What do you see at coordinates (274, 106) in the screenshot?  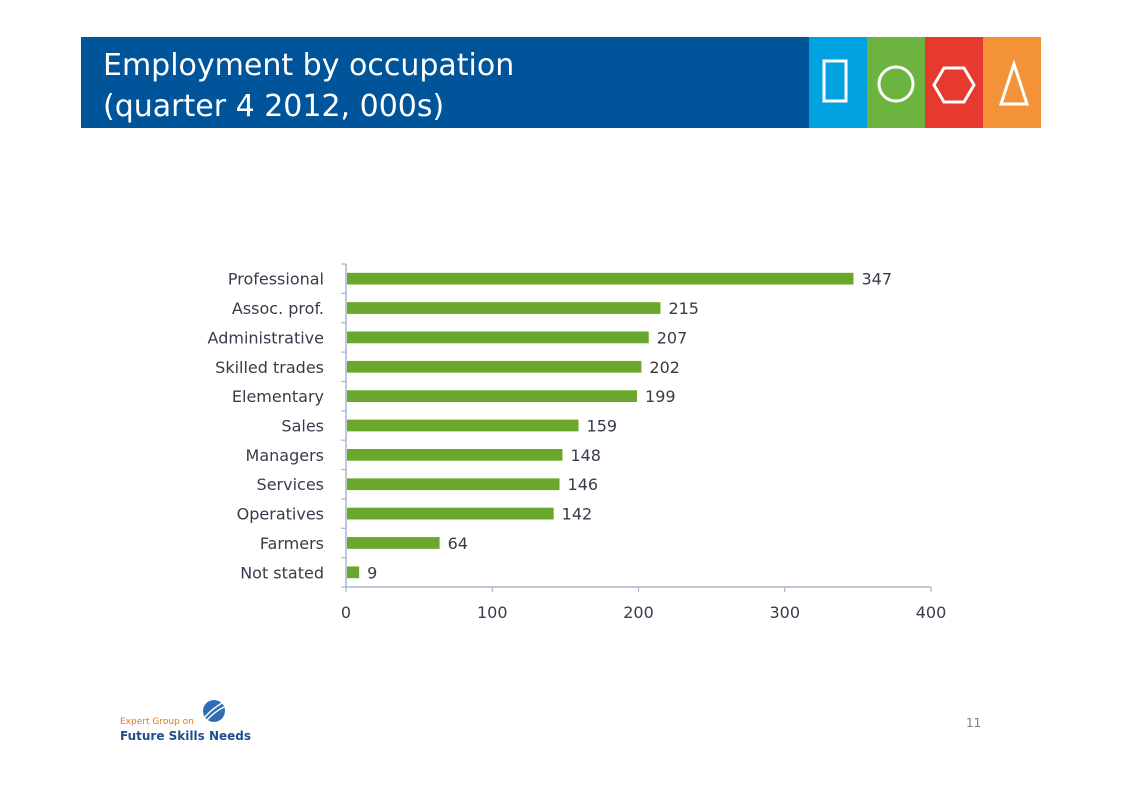 I see `slide-title-line-2: (quarter 4 2012, 000s)` at bounding box center [274, 106].